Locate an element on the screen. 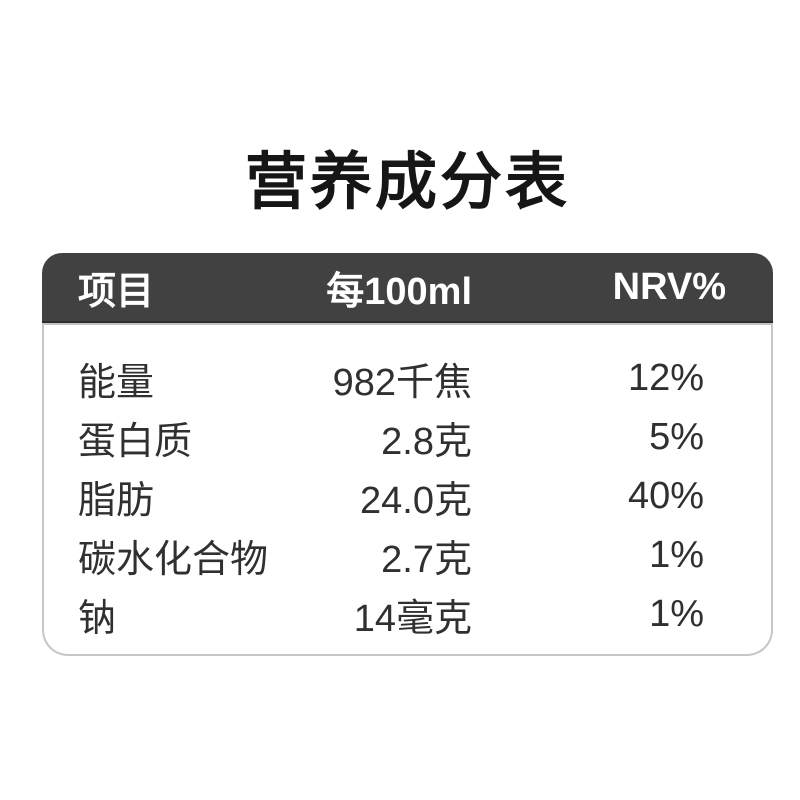 Image resolution: width=800 pixels, height=800 pixels. row-nrv: 12% is located at coordinates (665, 378).